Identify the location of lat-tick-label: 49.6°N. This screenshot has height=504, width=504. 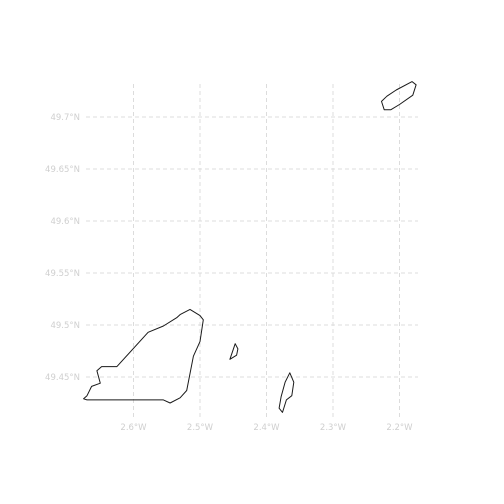
(65, 222).